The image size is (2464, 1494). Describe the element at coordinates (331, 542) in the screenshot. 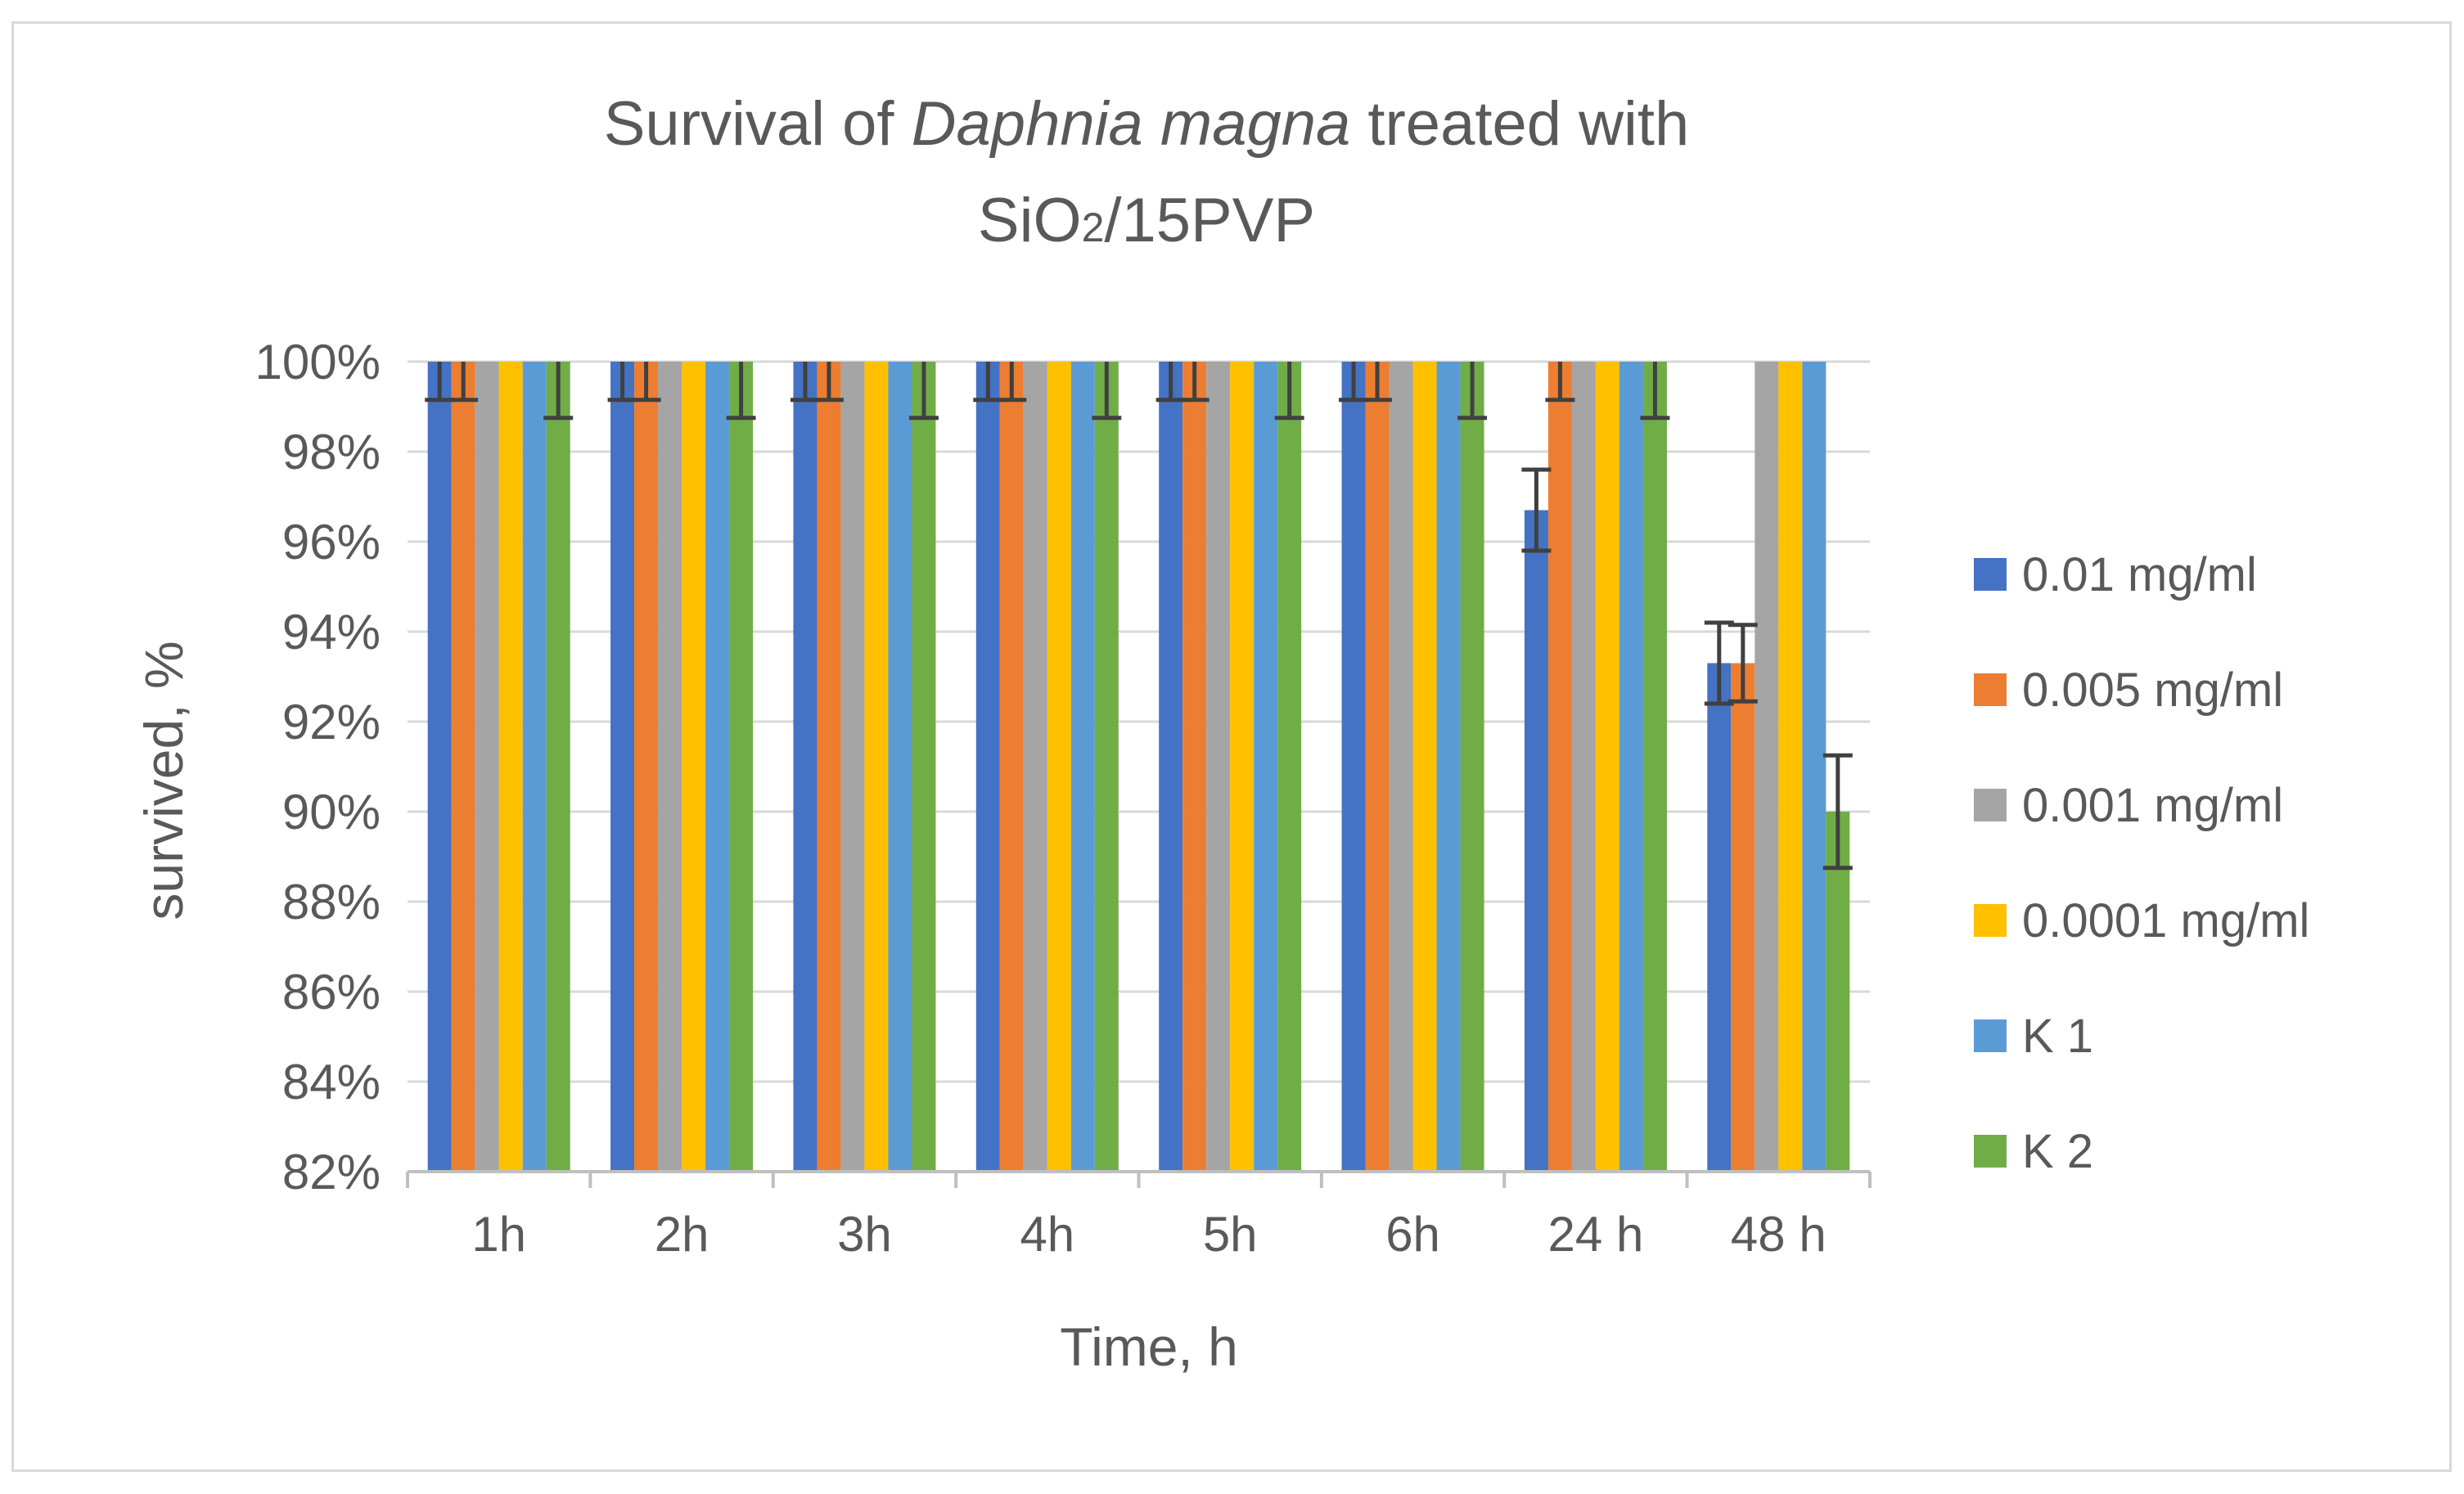

I see `y-tick-label: 96%` at that location.